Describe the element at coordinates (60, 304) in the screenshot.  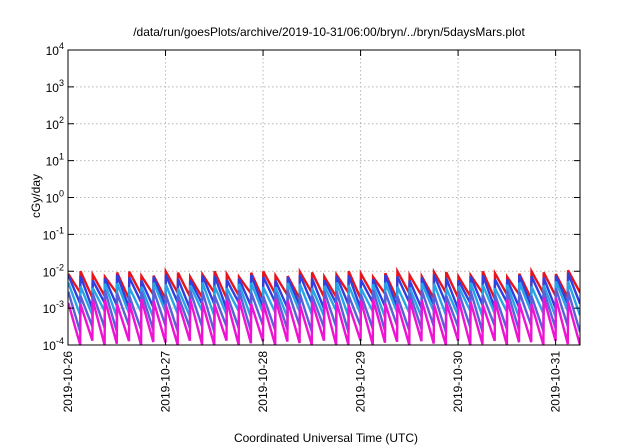
I see `y-tick-exponent: -3` at that location.